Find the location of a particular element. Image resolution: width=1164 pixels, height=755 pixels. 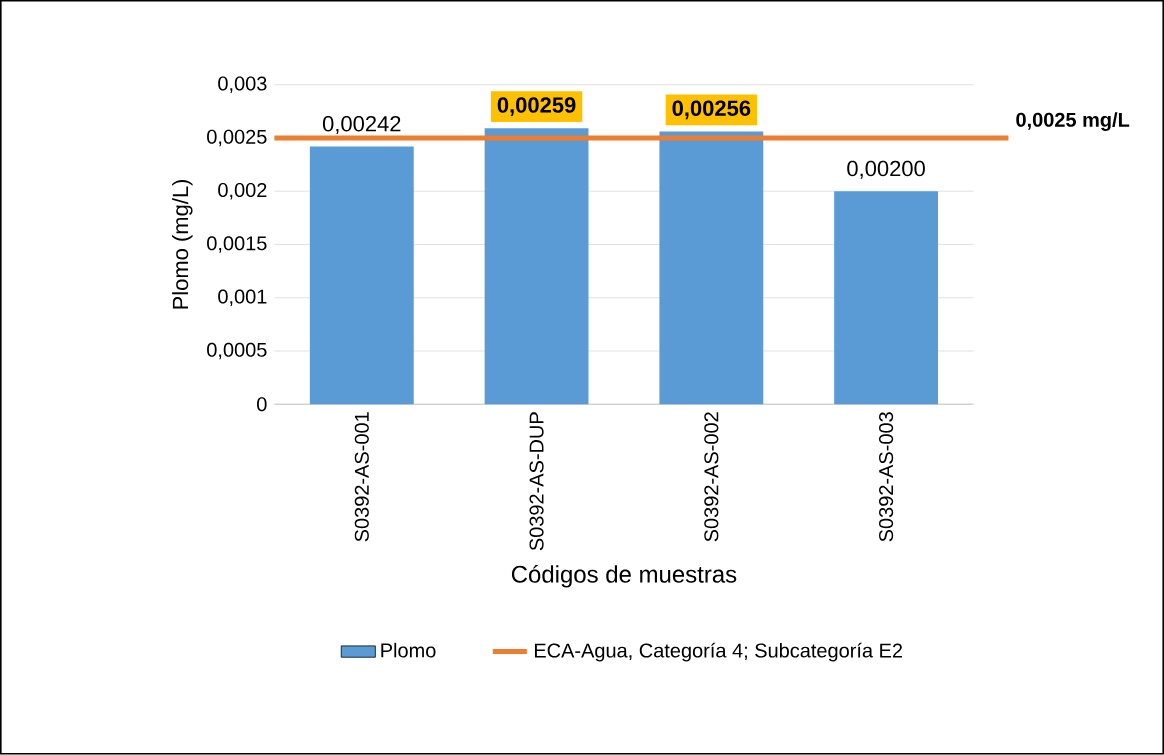

y-tick-label: 0,003 is located at coordinates (242, 85).